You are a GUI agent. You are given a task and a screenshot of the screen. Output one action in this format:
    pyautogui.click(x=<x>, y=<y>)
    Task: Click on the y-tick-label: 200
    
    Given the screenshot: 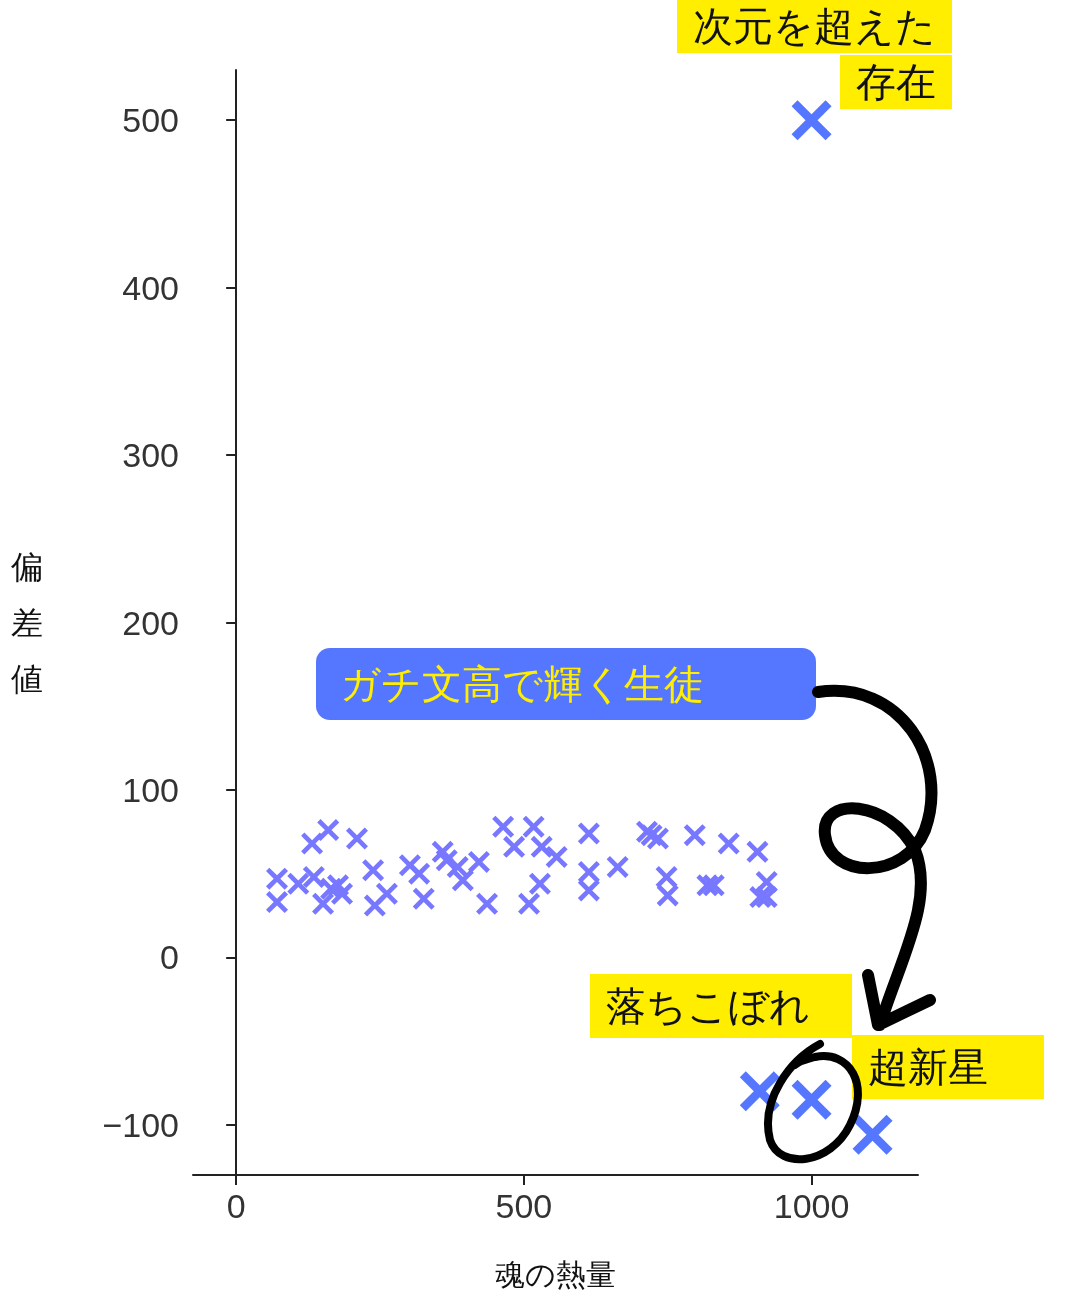 What is the action you would take?
    pyautogui.click(x=150, y=622)
    